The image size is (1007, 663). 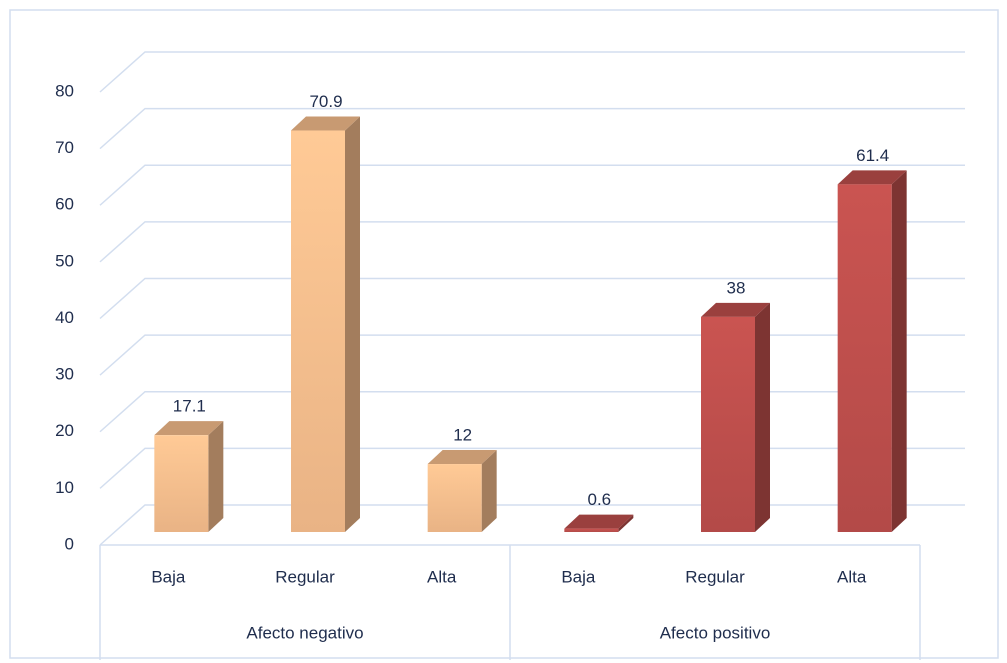 I want to click on y-tick-label: 60, so click(x=64, y=204).